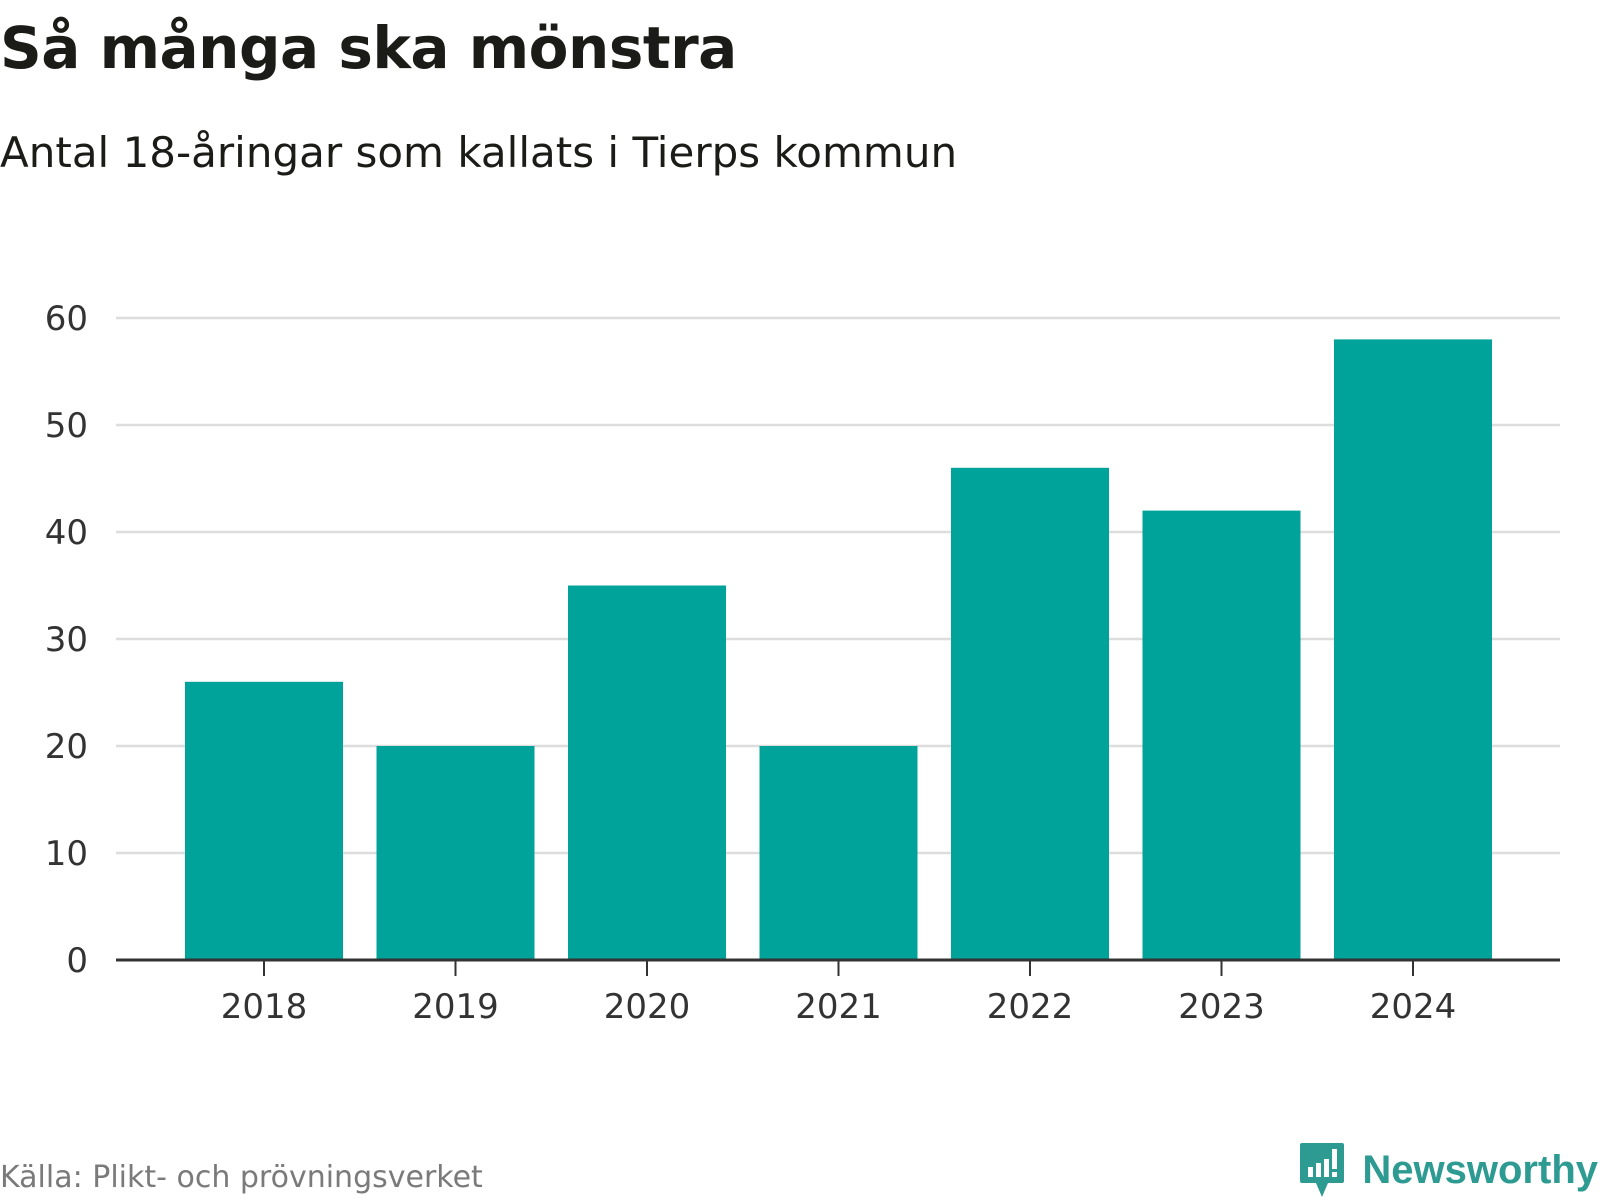 This screenshot has width=1600, height=1200. What do you see at coordinates (838, 853) in the screenshot?
I see `bar-2021` at bounding box center [838, 853].